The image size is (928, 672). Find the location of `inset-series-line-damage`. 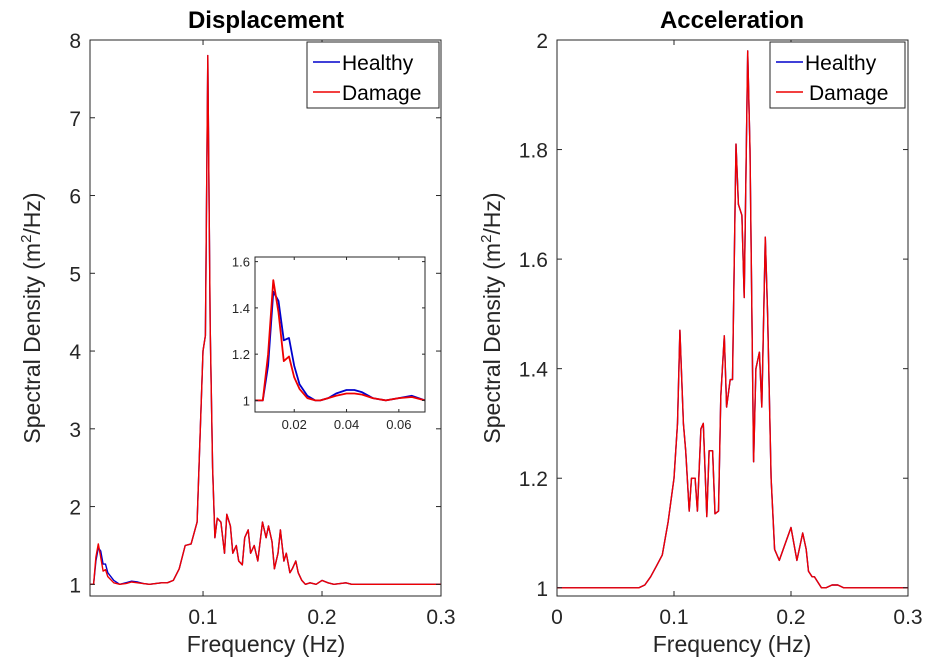

inset-series-line-damage is located at coordinates (340, 340).